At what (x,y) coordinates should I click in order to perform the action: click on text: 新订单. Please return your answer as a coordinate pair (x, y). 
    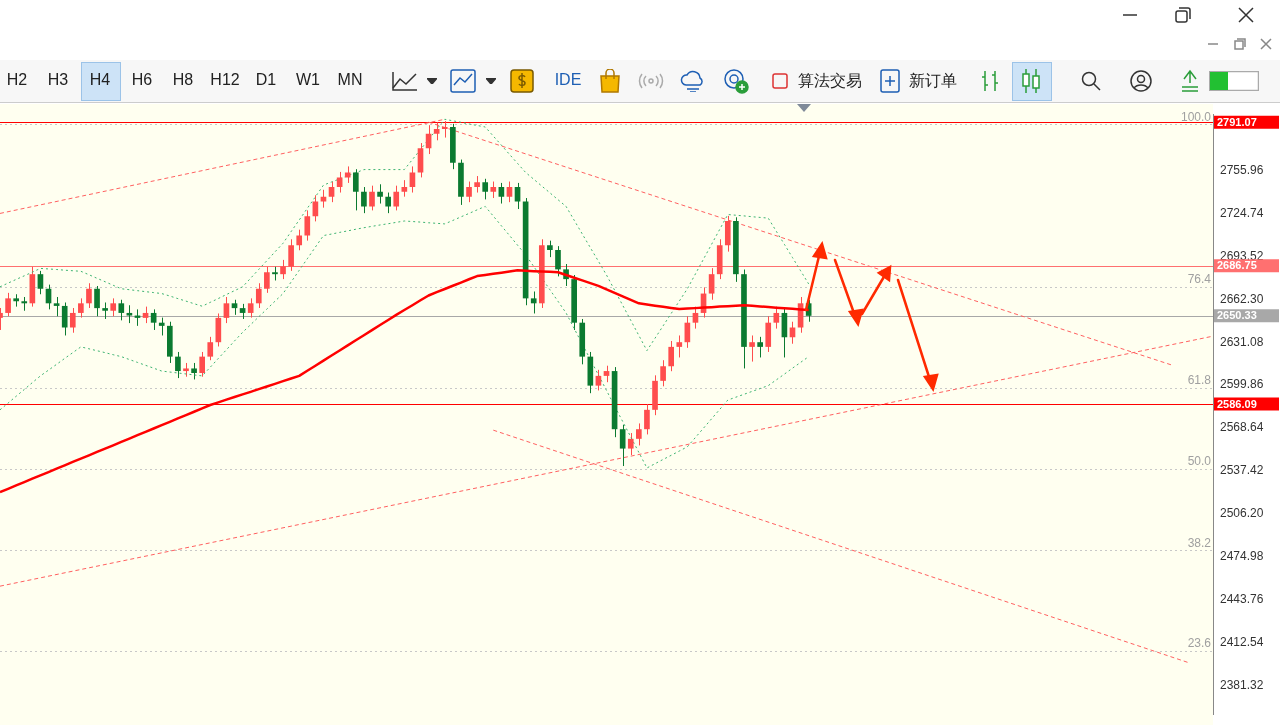
    Looking at the image, I should click on (933, 81).